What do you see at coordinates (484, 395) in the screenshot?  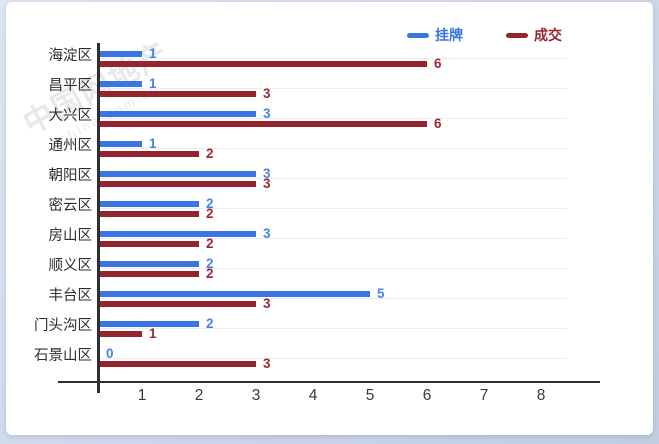 I see `x-tick-label: 7` at bounding box center [484, 395].